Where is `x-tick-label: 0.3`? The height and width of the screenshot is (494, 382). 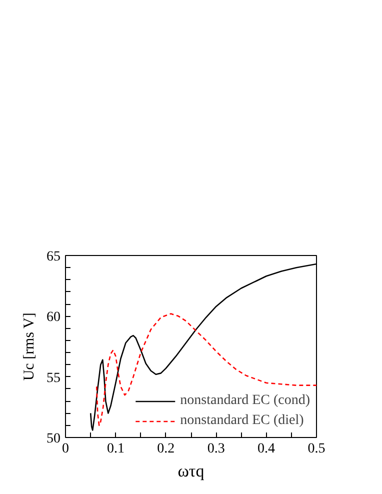
x-tick-label: 0.3 is located at coordinates (216, 449).